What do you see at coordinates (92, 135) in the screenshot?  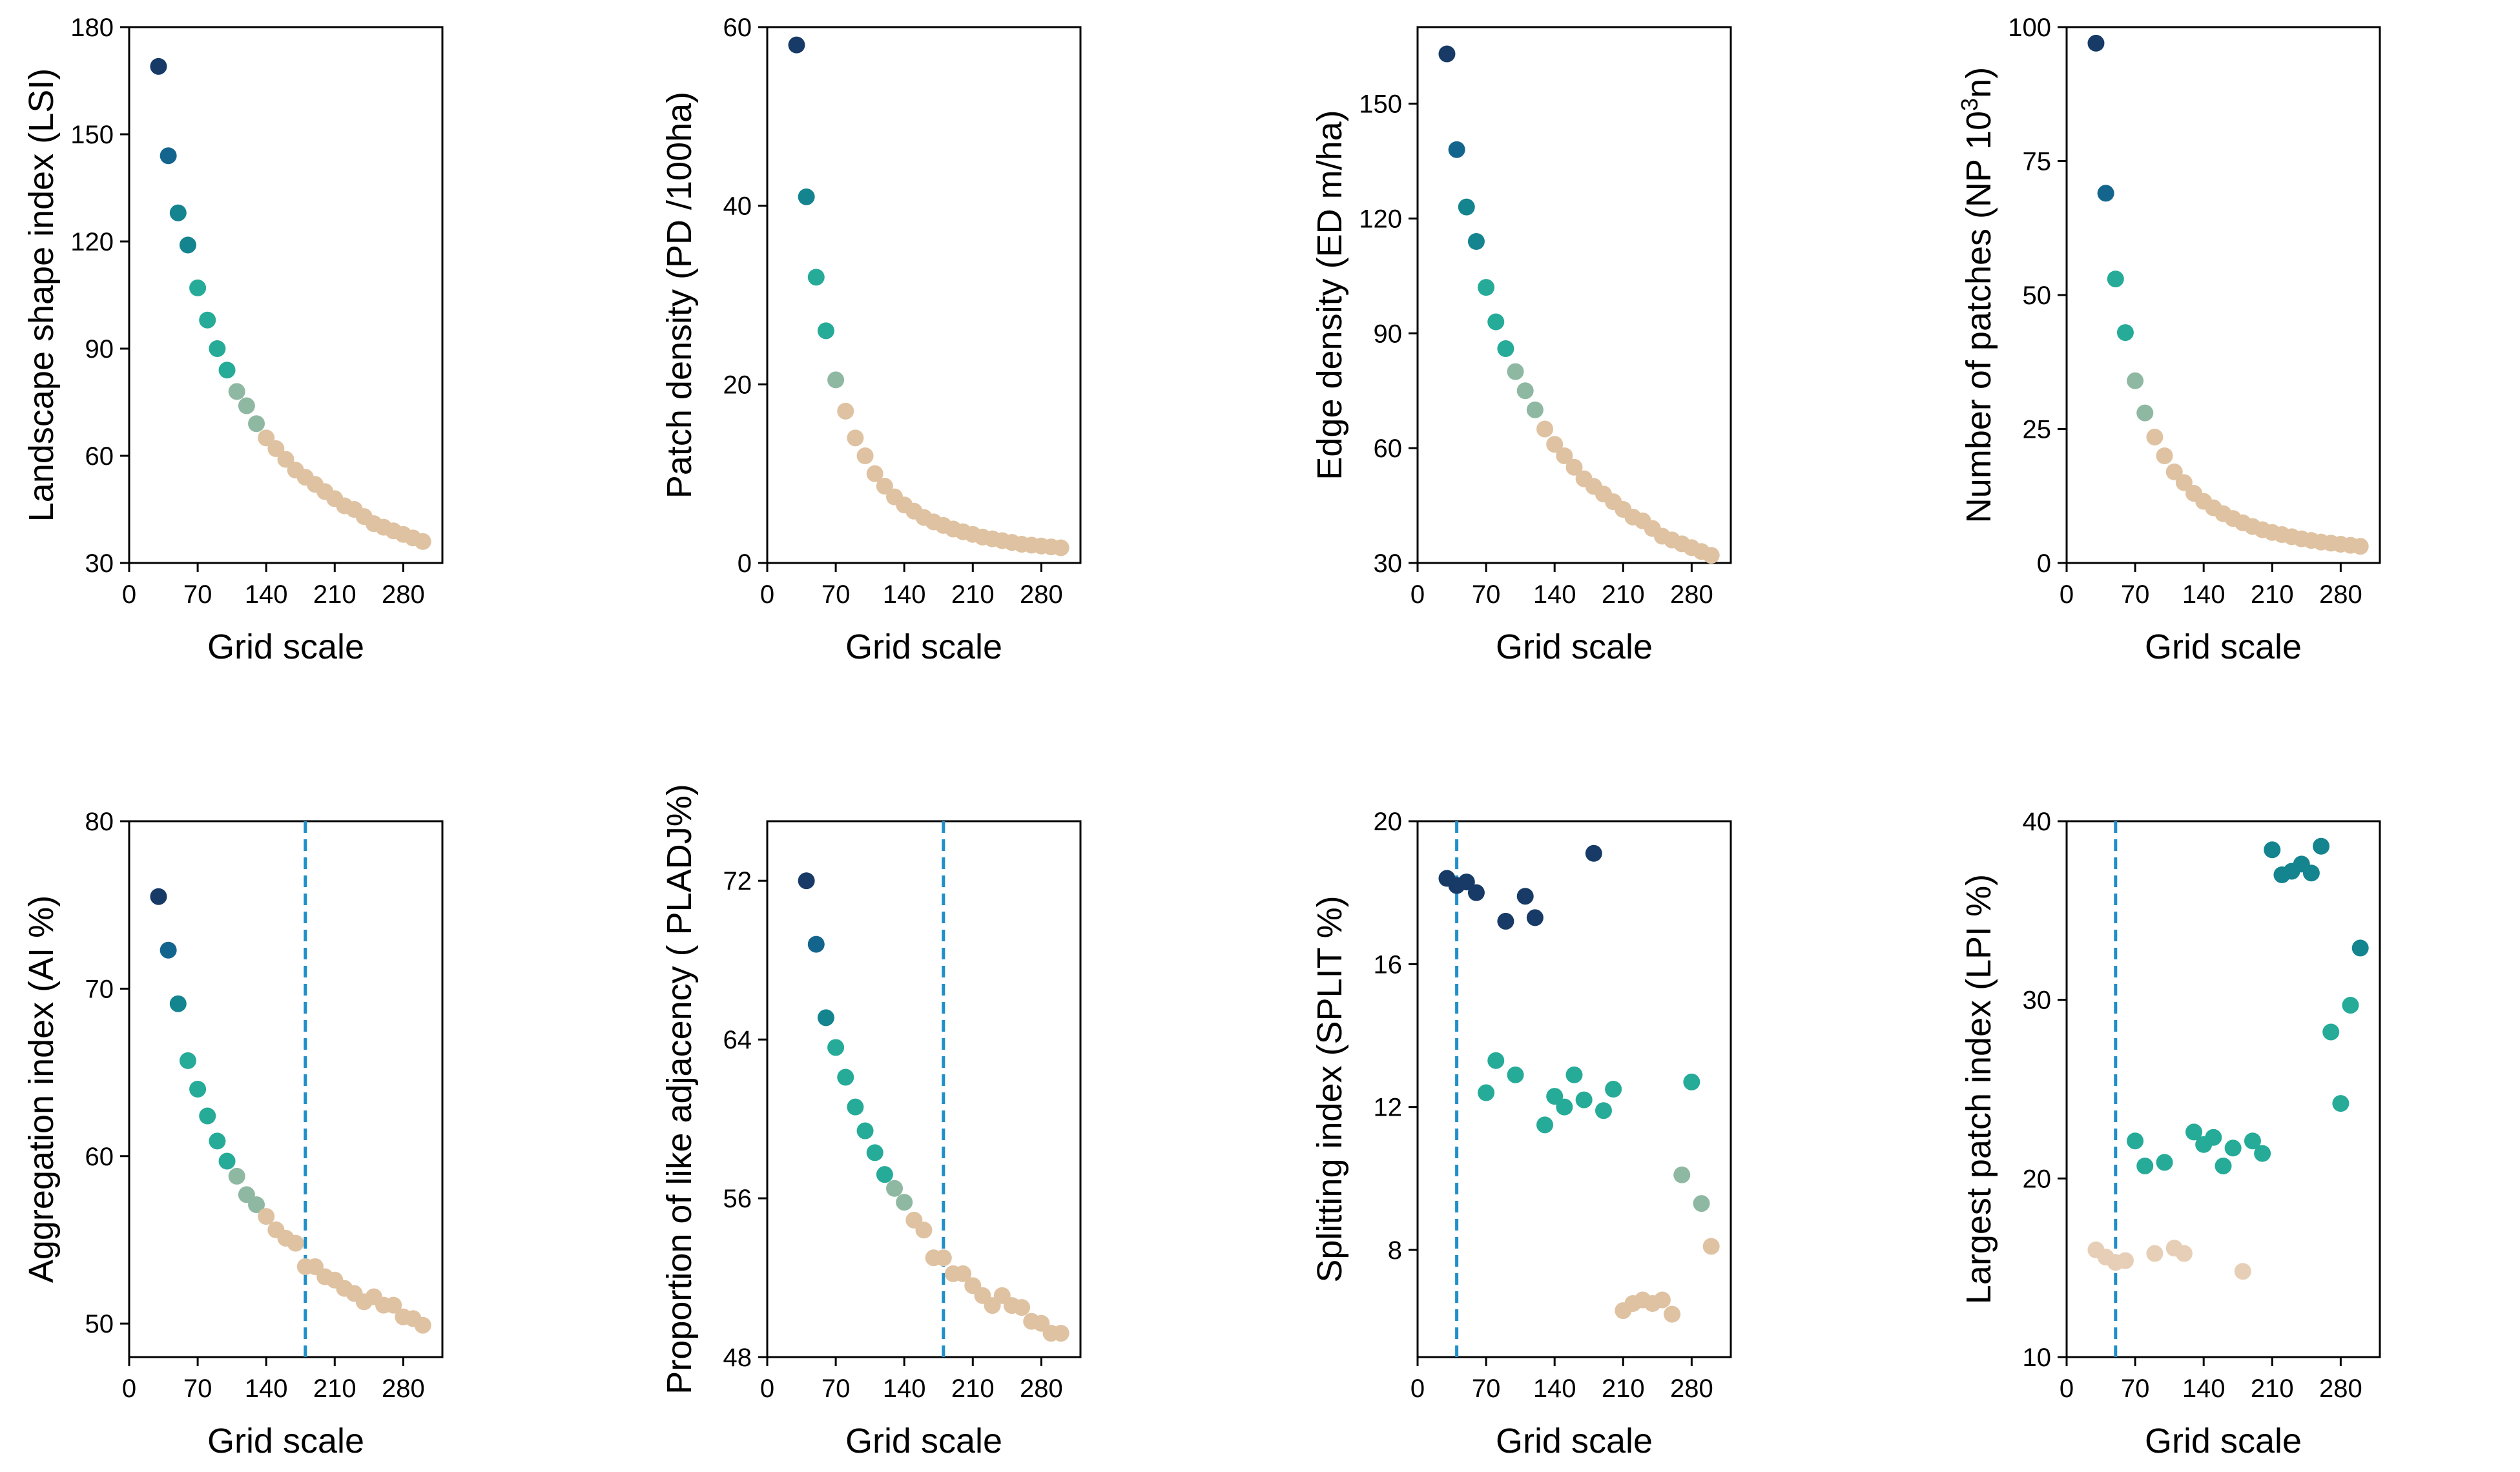 I see `y-tick-label: 150` at bounding box center [92, 135].